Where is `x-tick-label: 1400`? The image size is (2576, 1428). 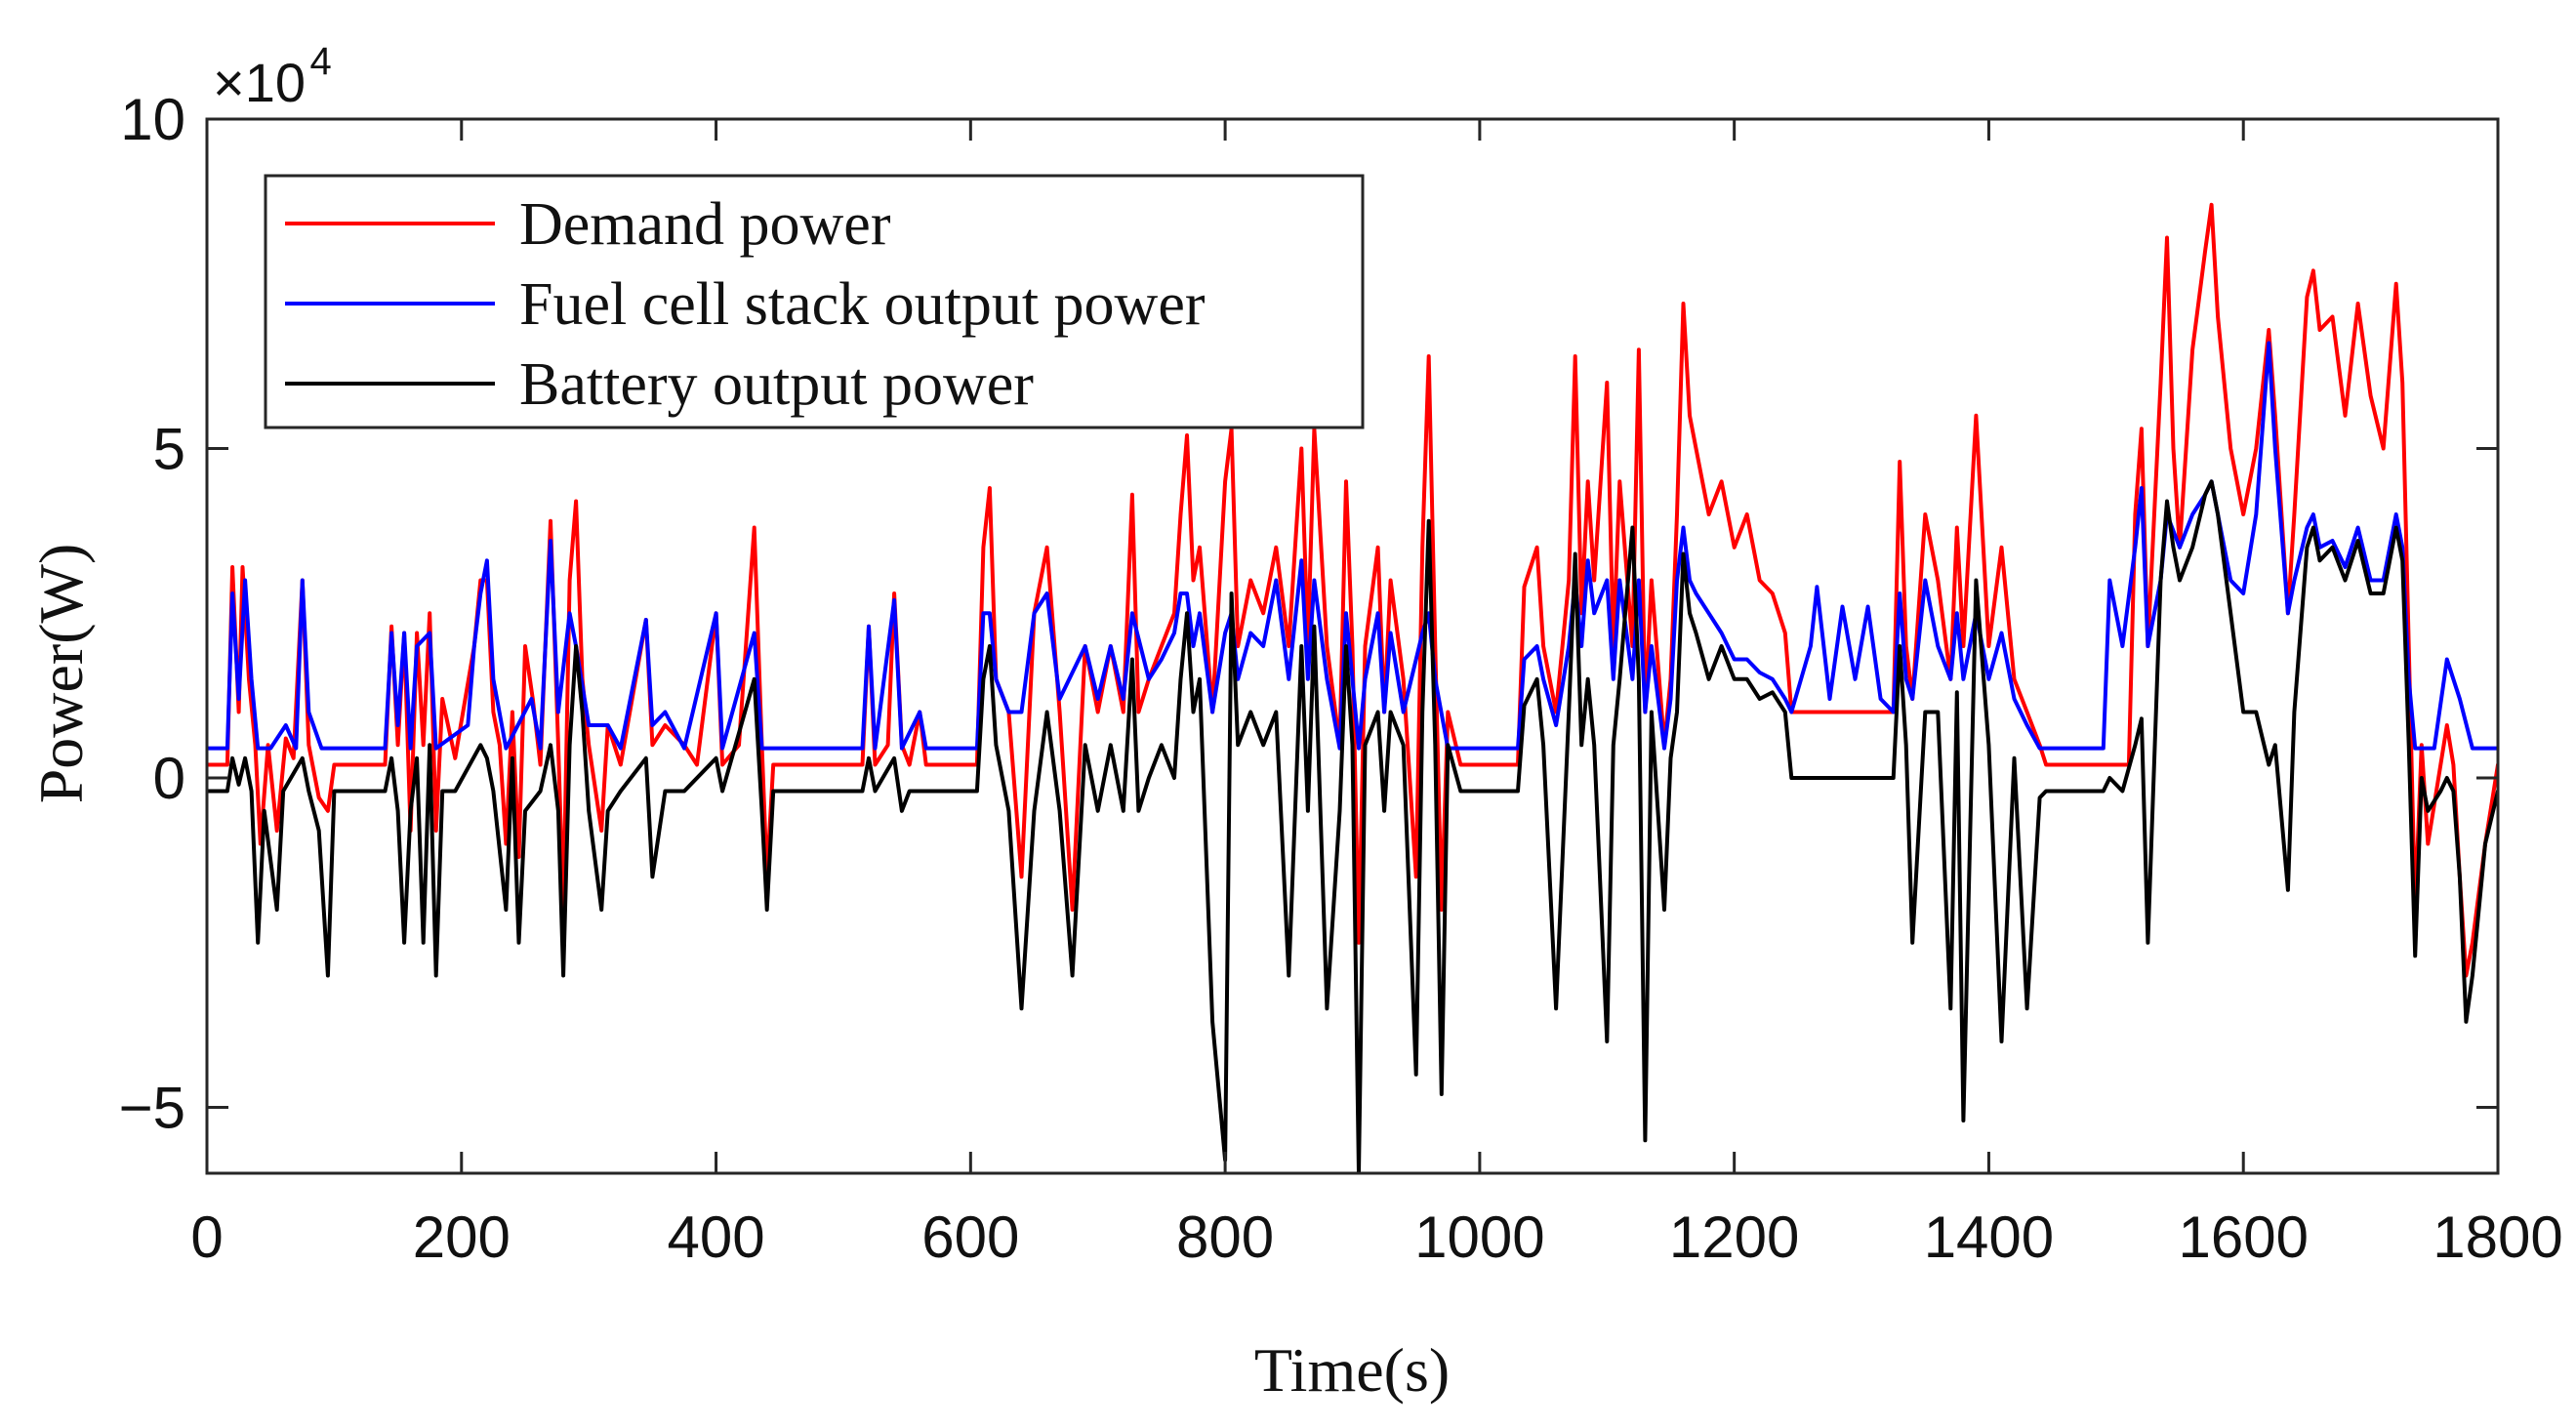
x-tick-label: 1400 is located at coordinates (1989, 1237).